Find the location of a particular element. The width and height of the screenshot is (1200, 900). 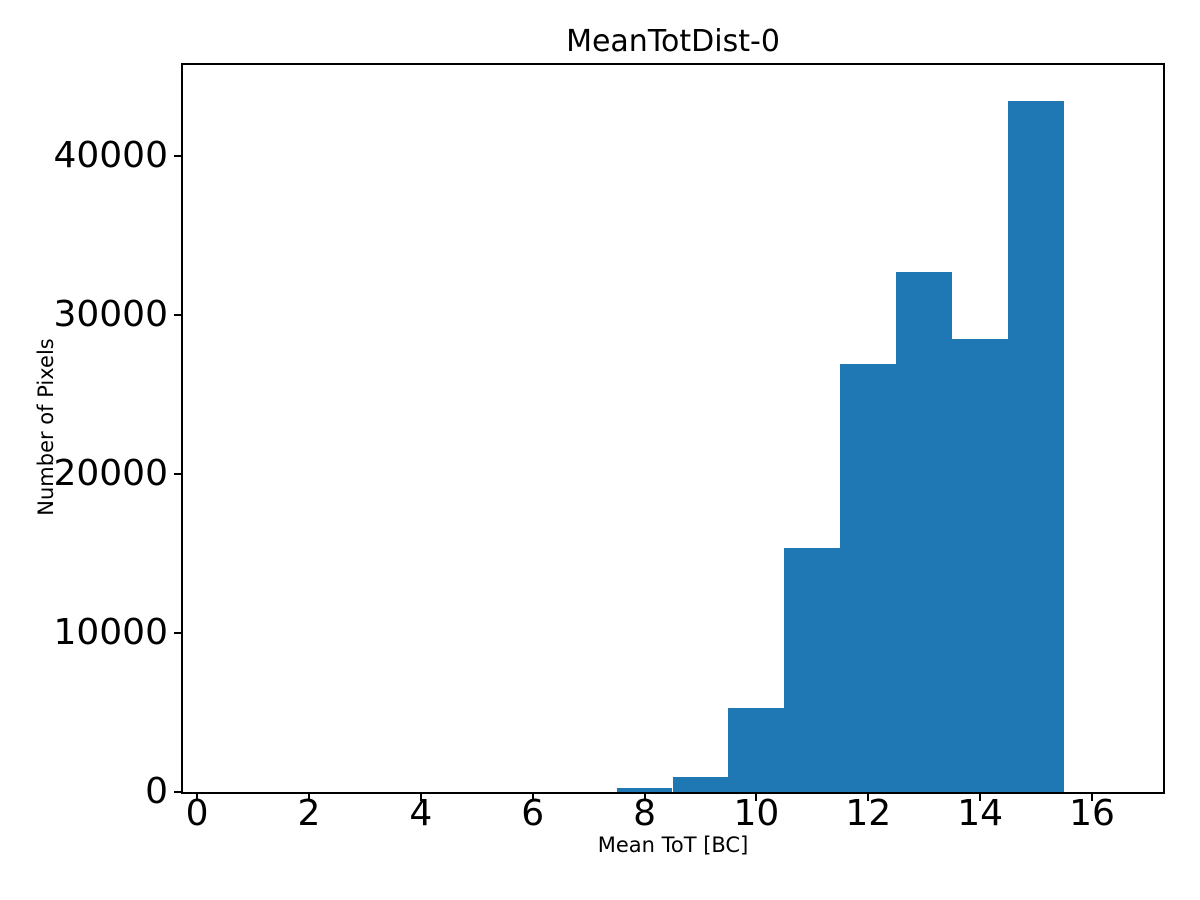

y-tick-label: 20000 is located at coordinates (110, 474).